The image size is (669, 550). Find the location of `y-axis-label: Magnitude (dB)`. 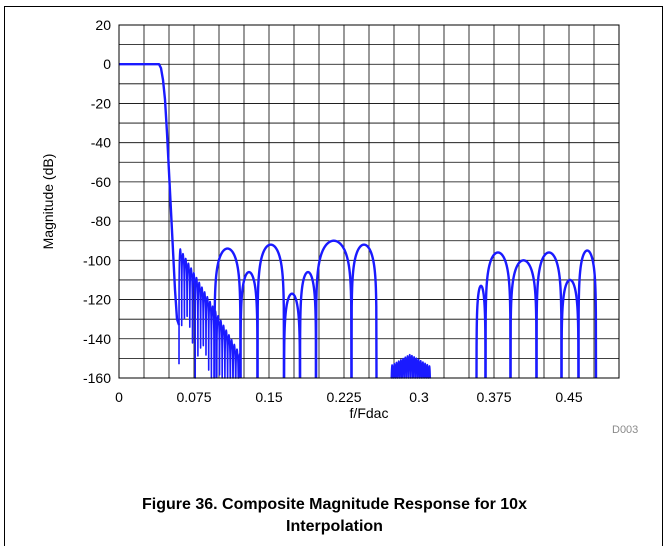

y-axis-label: Magnitude (dB) is located at coordinates (48, 202).